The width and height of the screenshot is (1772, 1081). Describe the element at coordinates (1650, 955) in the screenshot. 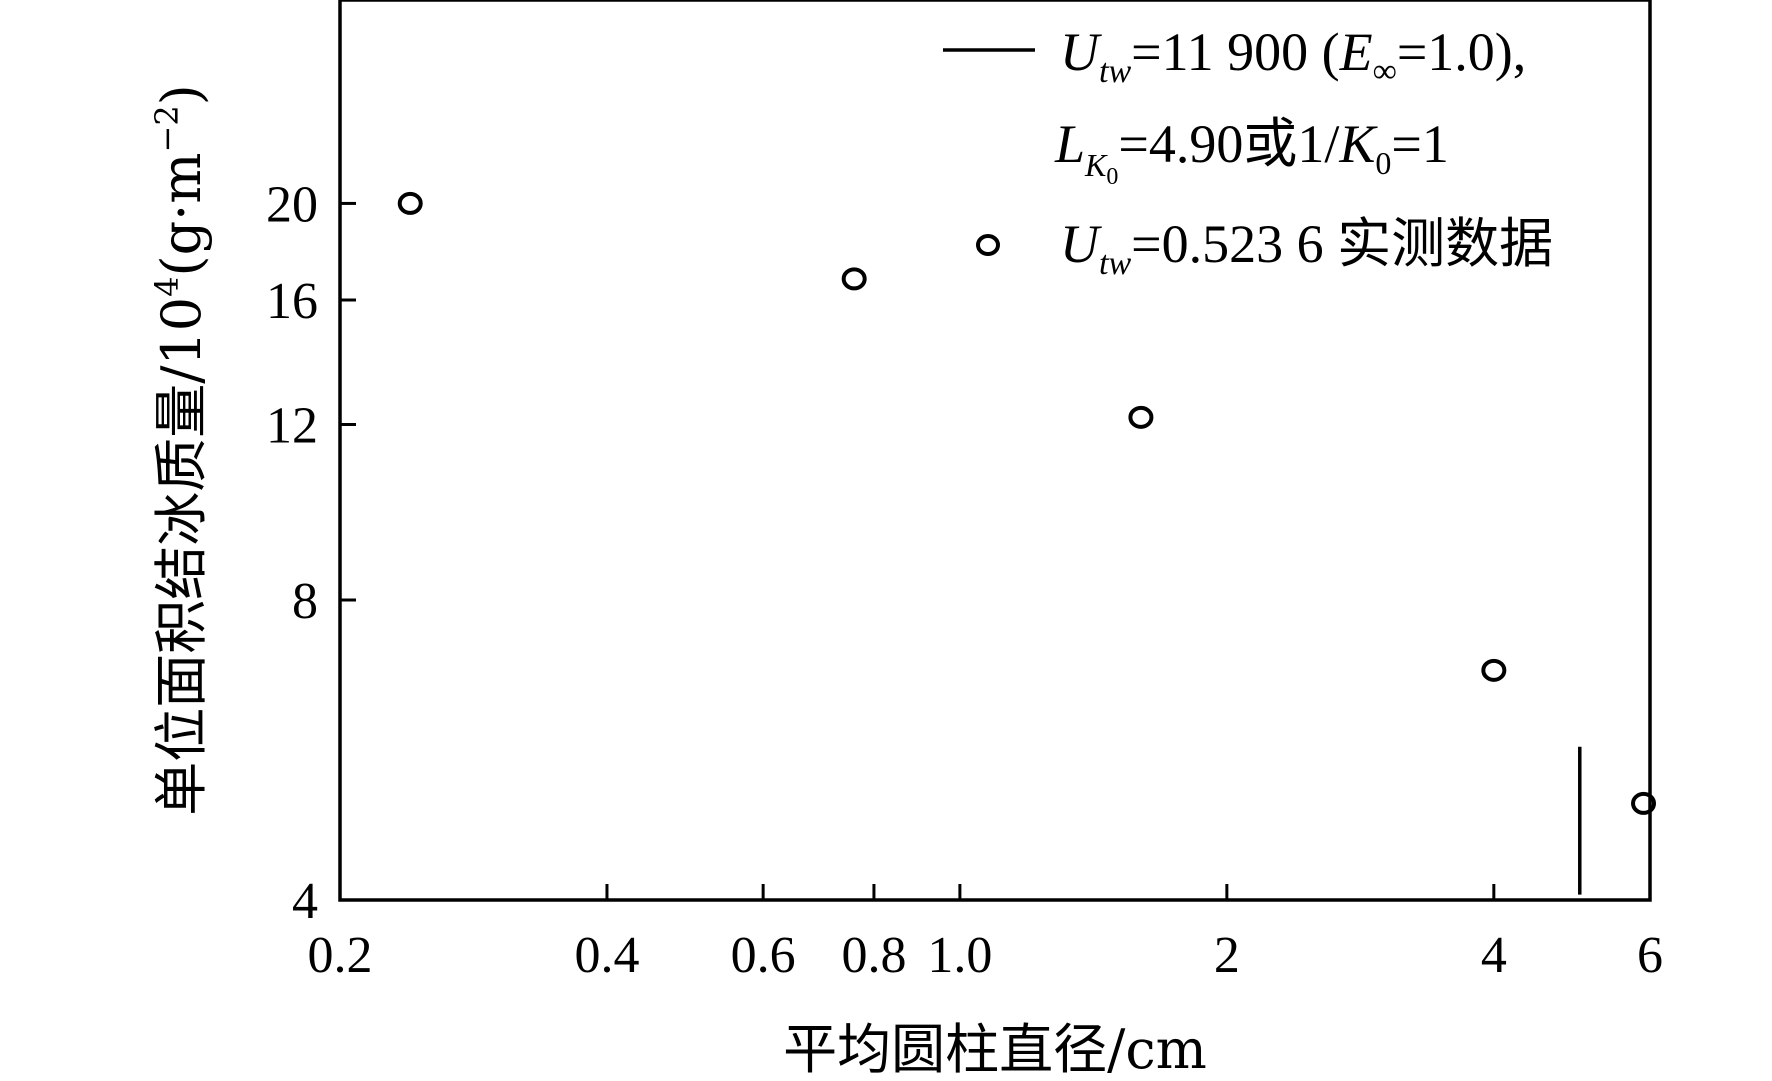

I see `x-tick-label: 6` at that location.